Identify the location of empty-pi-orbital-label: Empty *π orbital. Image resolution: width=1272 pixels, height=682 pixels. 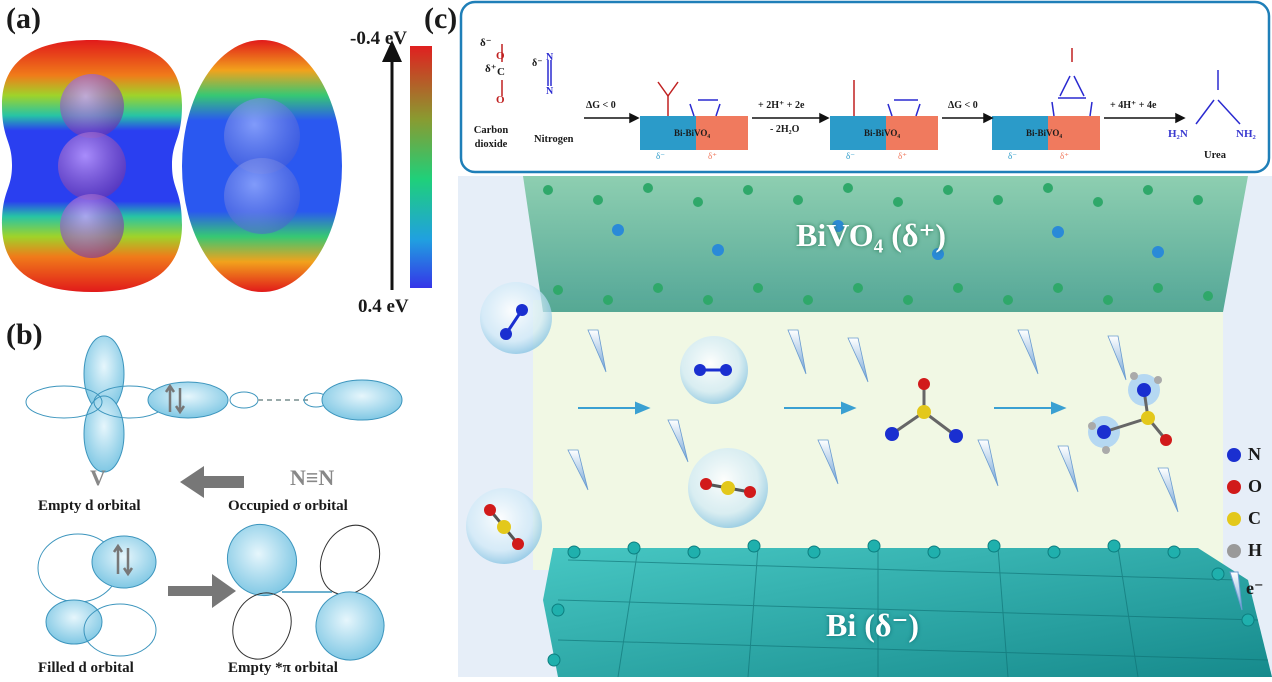
(283, 668).